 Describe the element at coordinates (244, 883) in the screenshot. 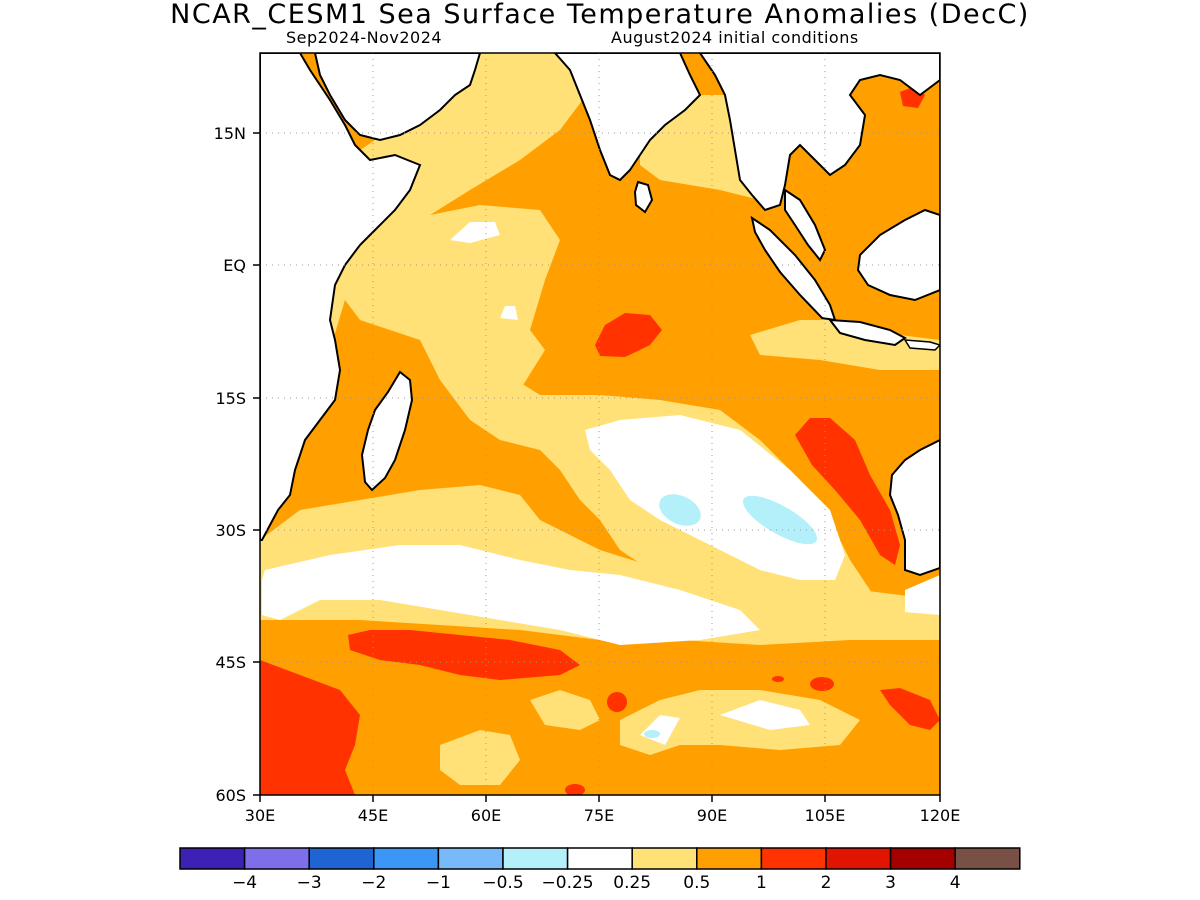

I see `colorbar-tick-label: −4` at that location.